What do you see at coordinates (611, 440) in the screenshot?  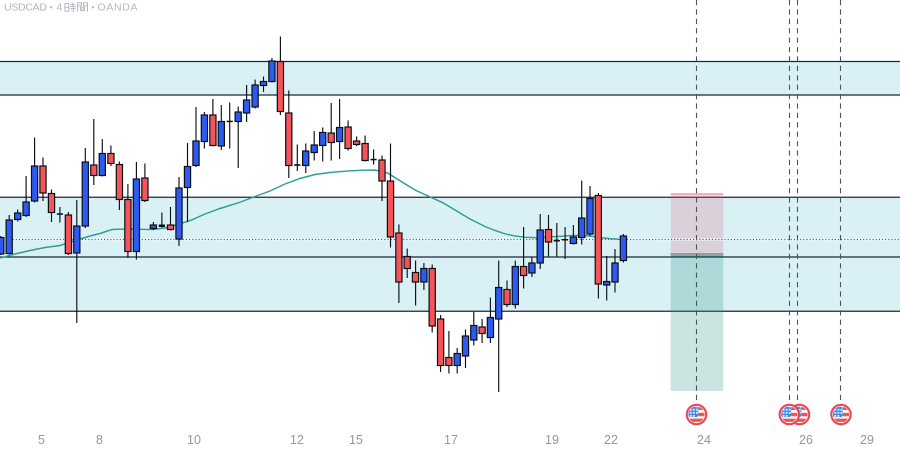 I see `svg-text: 22` at bounding box center [611, 440].